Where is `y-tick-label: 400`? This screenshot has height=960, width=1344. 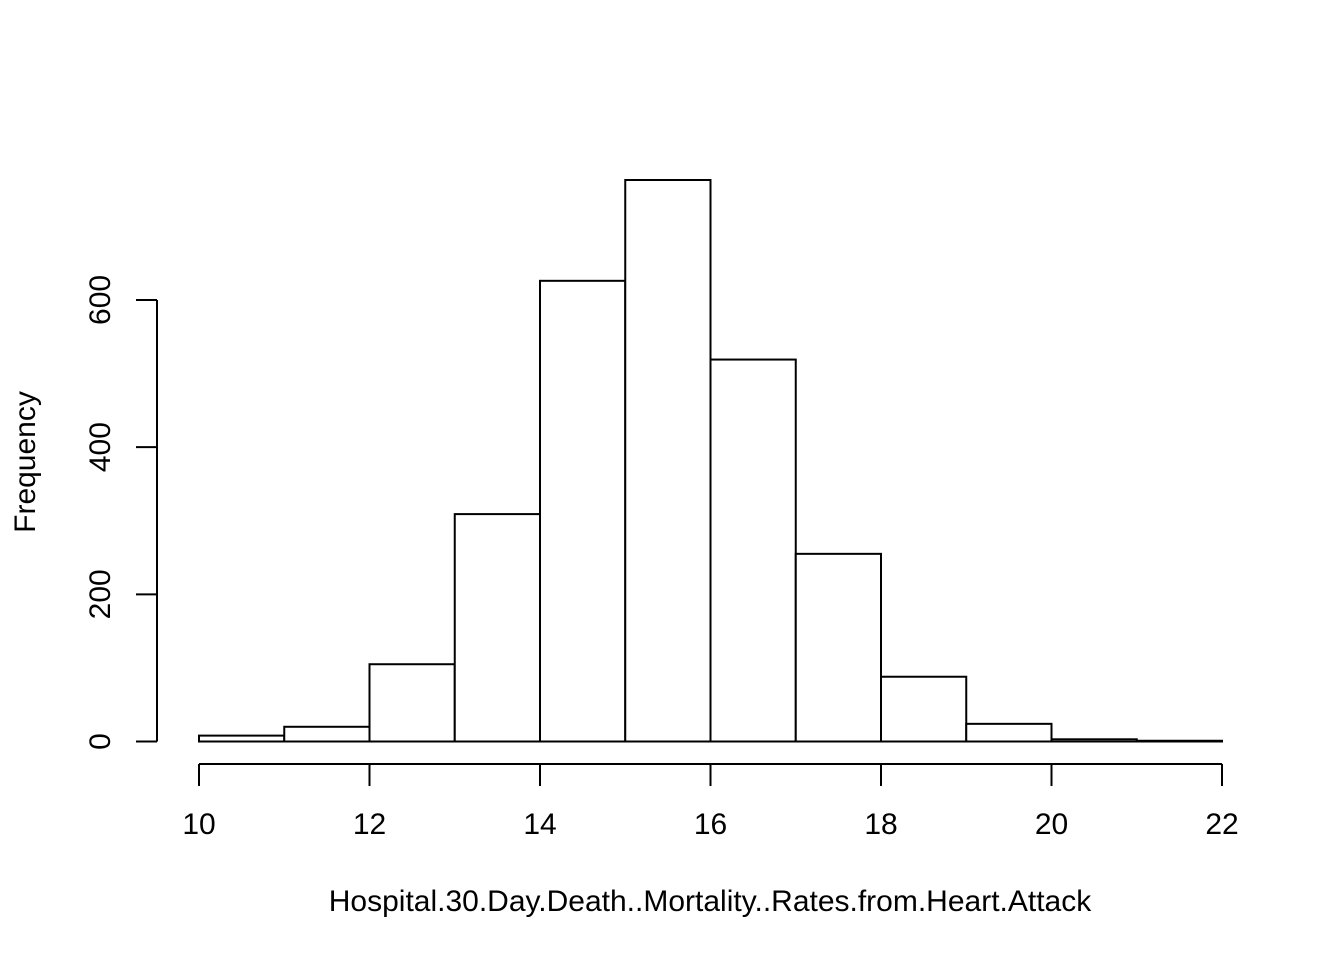
y-tick-label: 400 is located at coordinates (100, 447).